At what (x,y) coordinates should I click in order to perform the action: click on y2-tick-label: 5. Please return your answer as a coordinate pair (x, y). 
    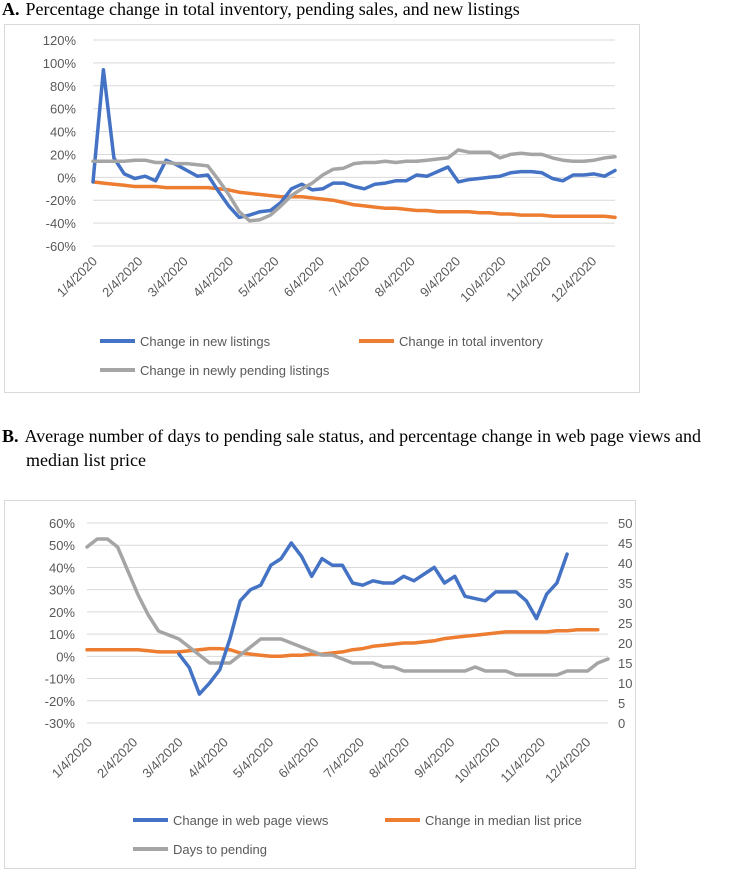
    Looking at the image, I should click on (621, 703).